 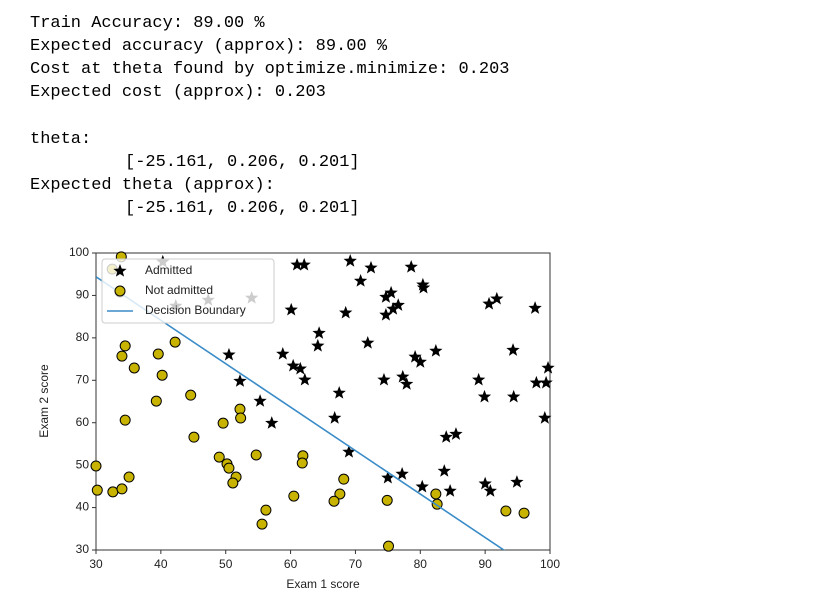 I want to click on y-tick-label: 50, so click(x=83, y=464).